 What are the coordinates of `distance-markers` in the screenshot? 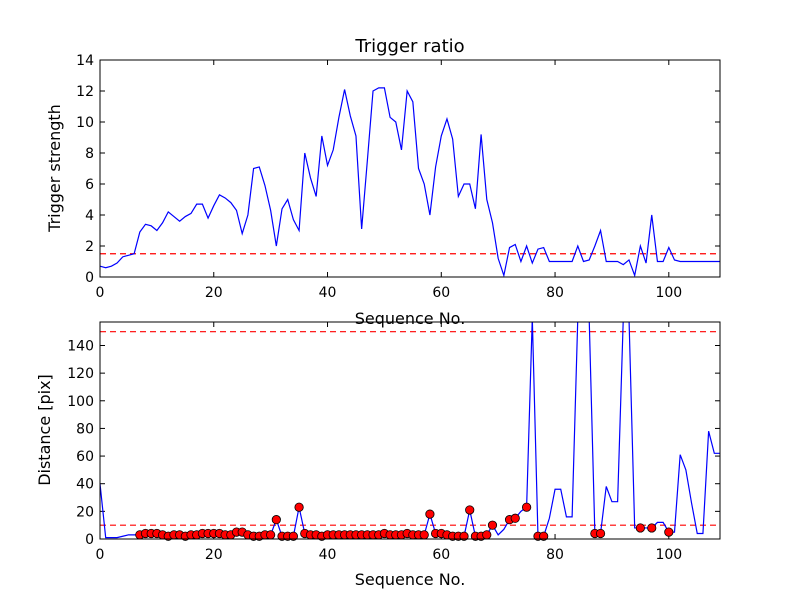 It's located at (404, 521).